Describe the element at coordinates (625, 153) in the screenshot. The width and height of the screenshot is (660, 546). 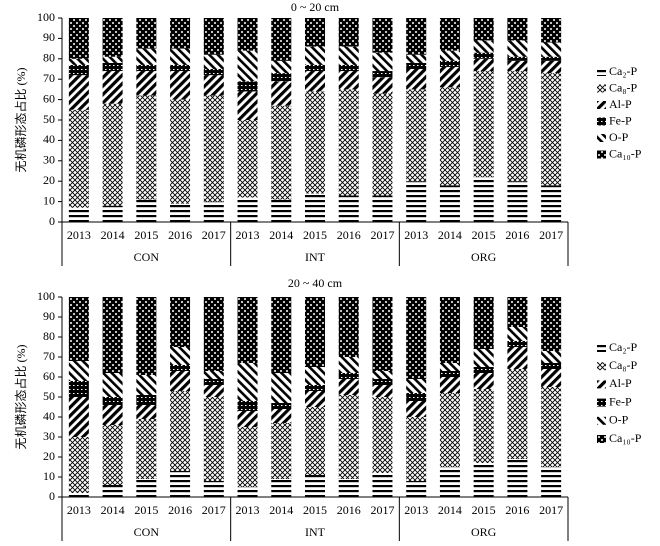
I see `legend-label: Ca₁₀-P` at that location.